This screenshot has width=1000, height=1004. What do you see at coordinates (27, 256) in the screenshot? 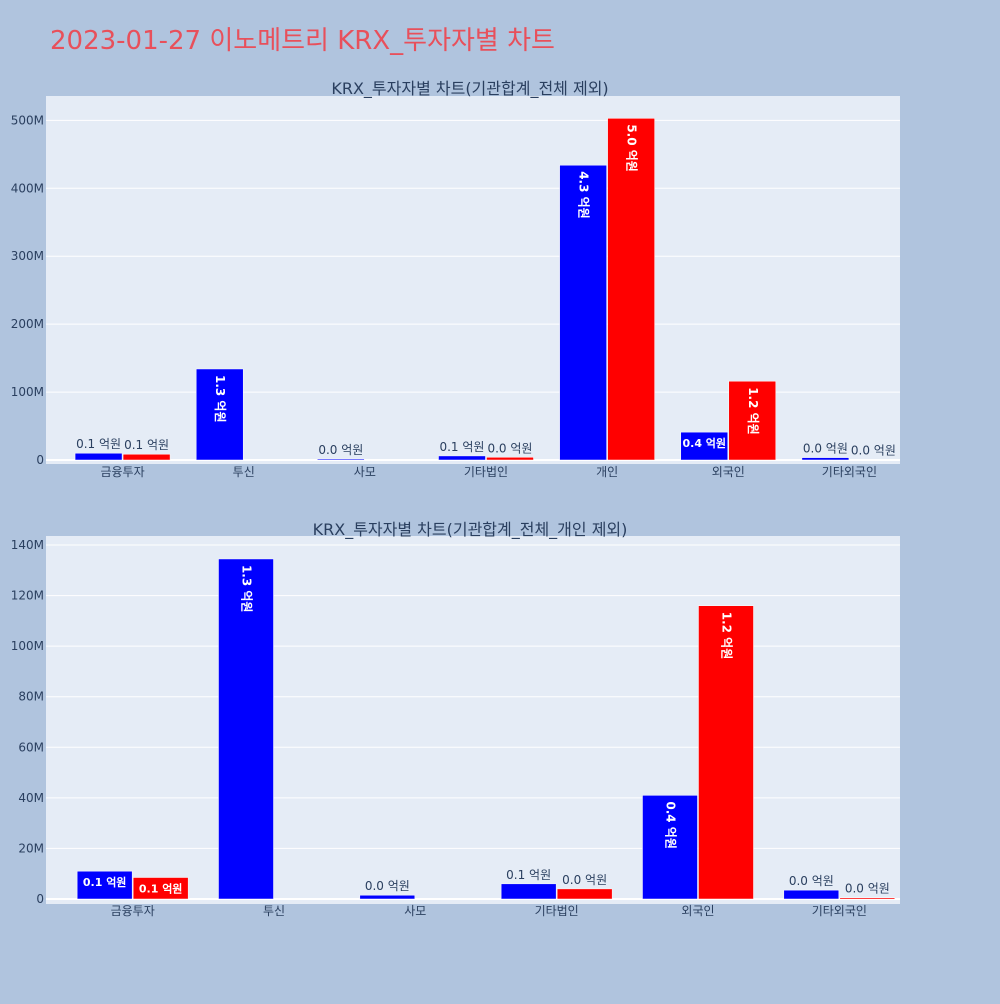
I see `y-tick-label: 300M` at bounding box center [27, 256].